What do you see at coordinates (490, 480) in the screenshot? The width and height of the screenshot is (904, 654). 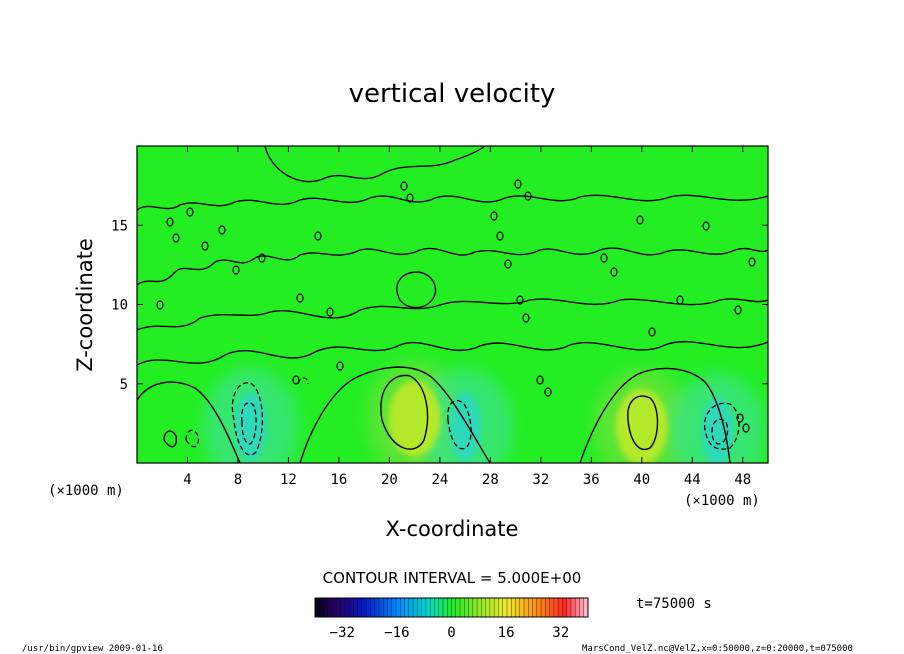 I see `x-tick-label: 28` at bounding box center [490, 480].